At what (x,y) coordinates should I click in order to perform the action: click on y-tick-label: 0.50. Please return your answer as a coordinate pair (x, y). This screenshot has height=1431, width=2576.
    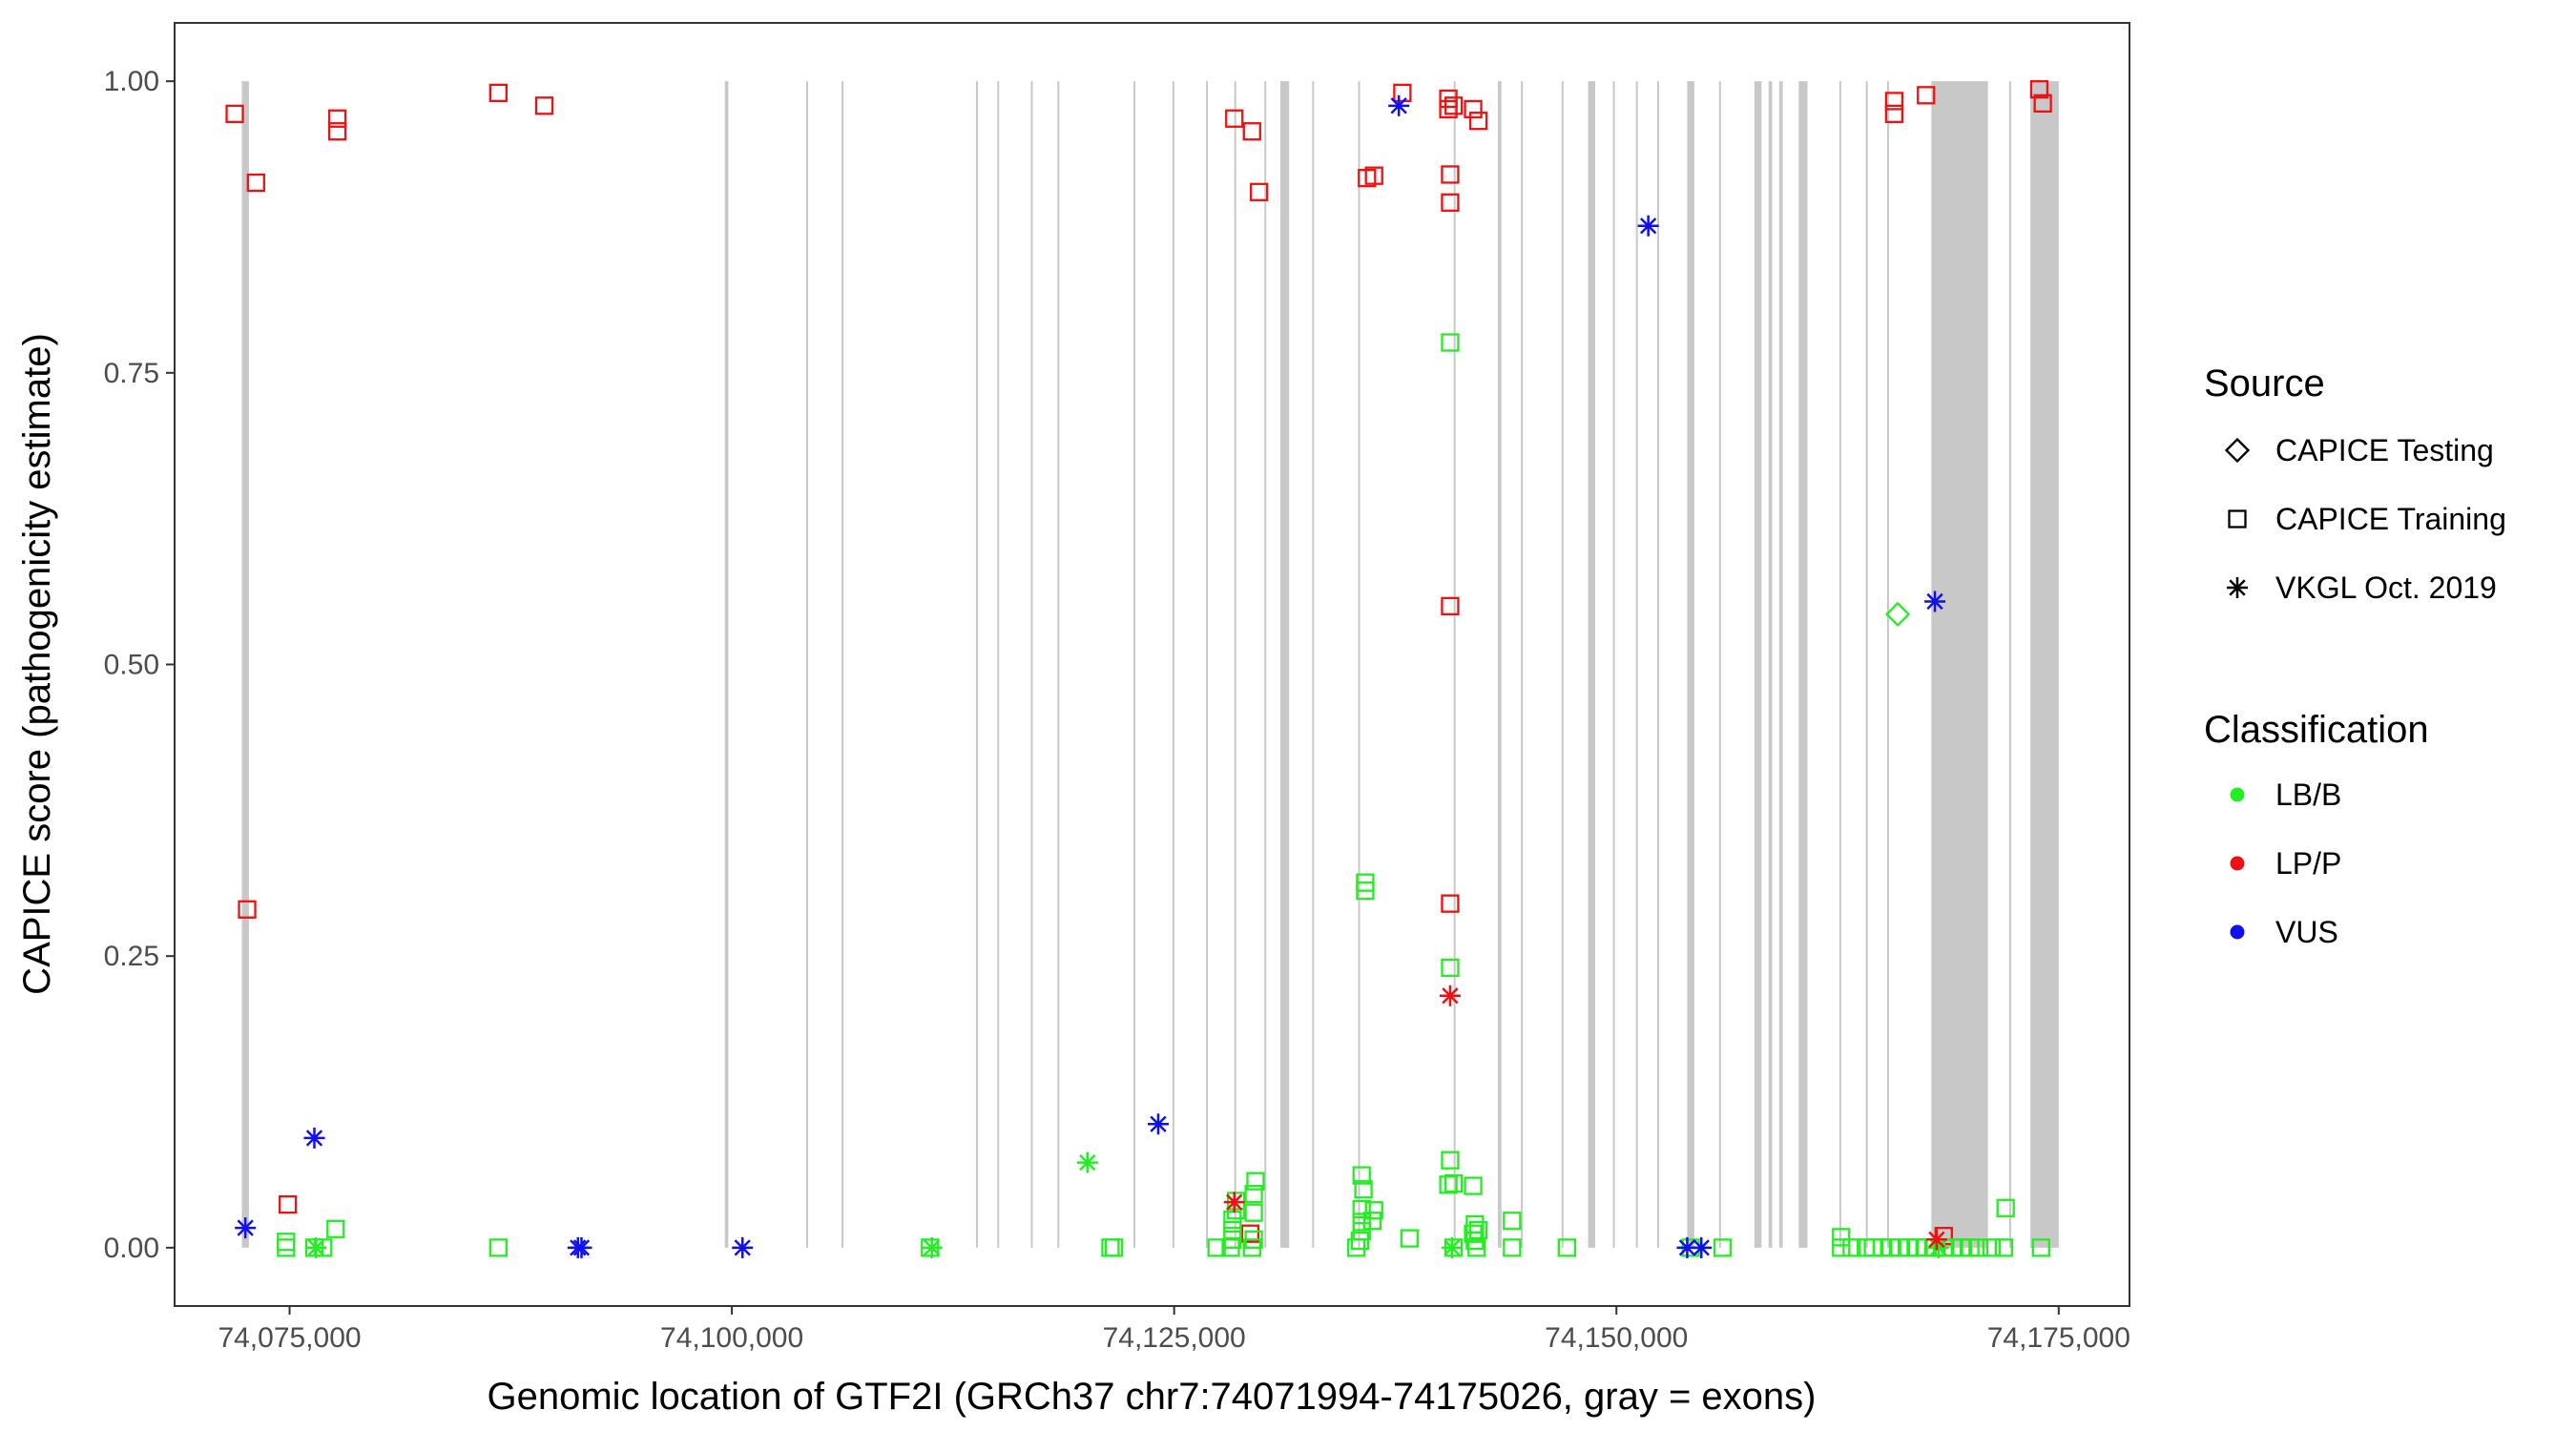
    Looking at the image, I should click on (131, 665).